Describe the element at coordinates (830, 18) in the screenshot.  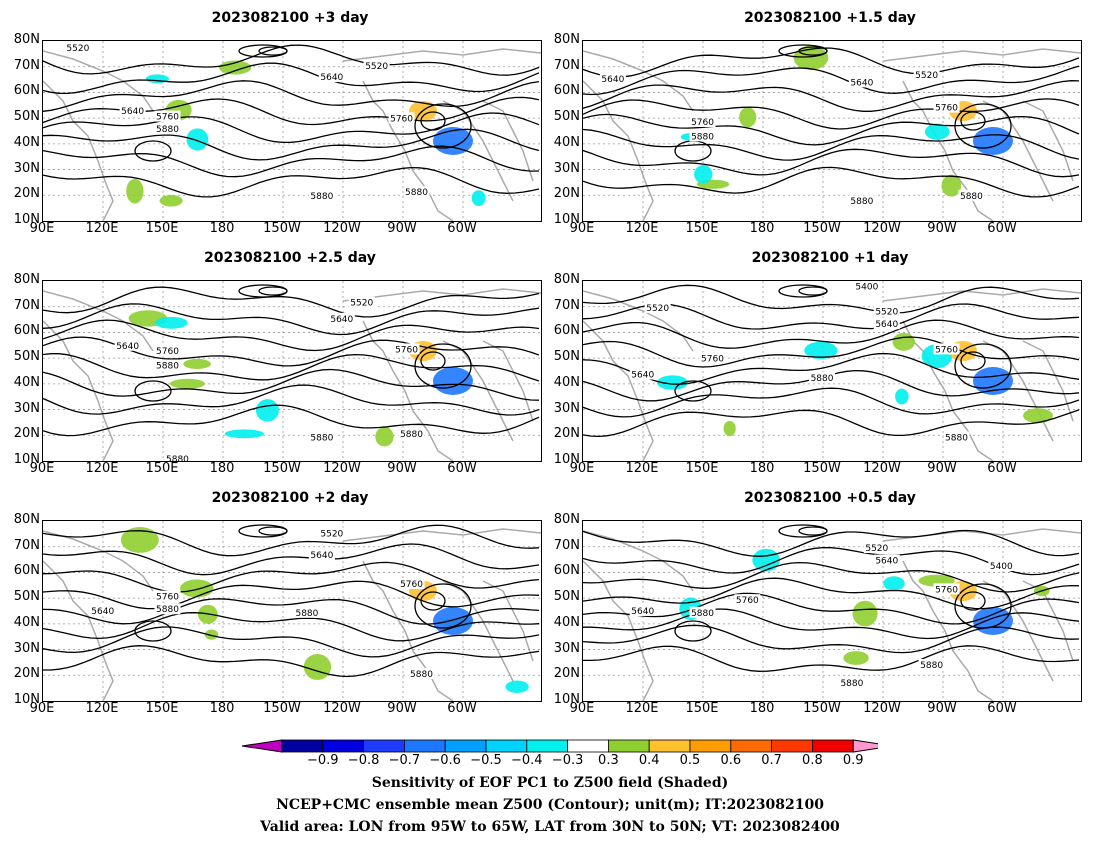
I see `panel-title: 2023082100 +1.5 day` at that location.